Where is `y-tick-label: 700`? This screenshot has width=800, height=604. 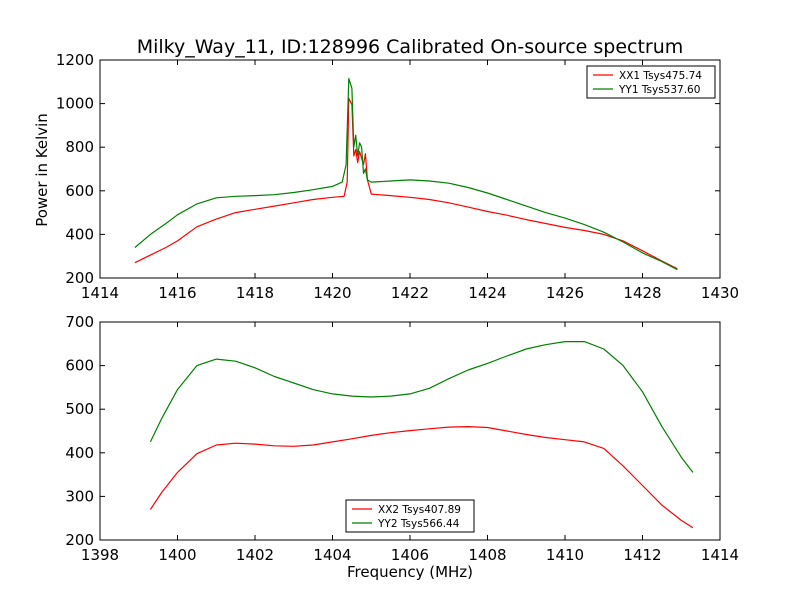
y-tick-label: 700 is located at coordinates (79, 322).